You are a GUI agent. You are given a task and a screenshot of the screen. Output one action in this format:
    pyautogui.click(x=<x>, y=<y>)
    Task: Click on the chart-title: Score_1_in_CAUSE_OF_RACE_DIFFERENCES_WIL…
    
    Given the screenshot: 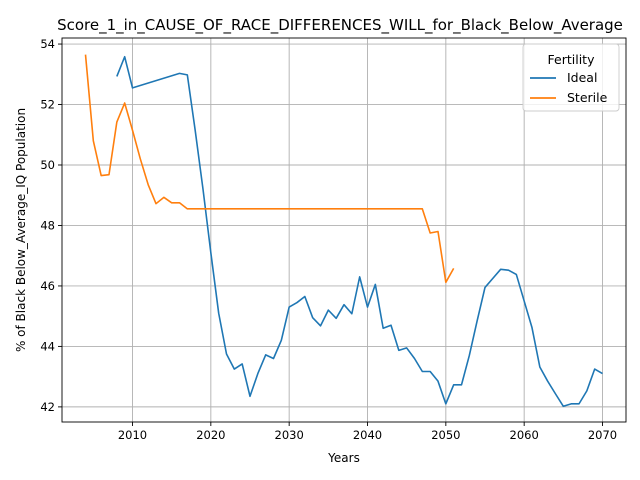 What is the action you would take?
    pyautogui.click(x=340, y=25)
    